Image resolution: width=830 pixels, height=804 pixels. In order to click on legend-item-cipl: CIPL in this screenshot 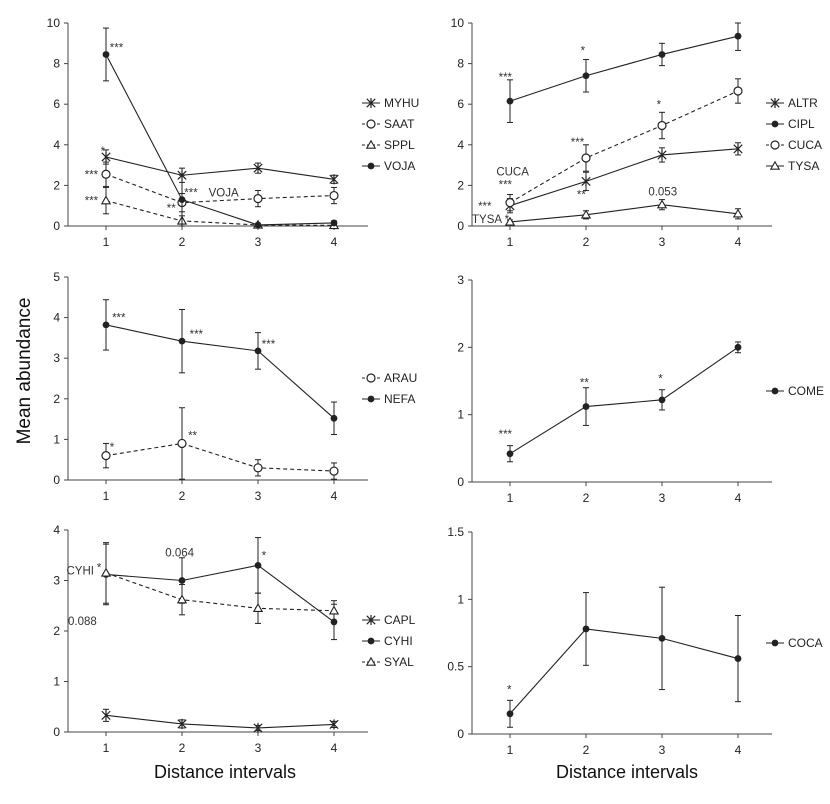, I will do `click(790, 124)`.